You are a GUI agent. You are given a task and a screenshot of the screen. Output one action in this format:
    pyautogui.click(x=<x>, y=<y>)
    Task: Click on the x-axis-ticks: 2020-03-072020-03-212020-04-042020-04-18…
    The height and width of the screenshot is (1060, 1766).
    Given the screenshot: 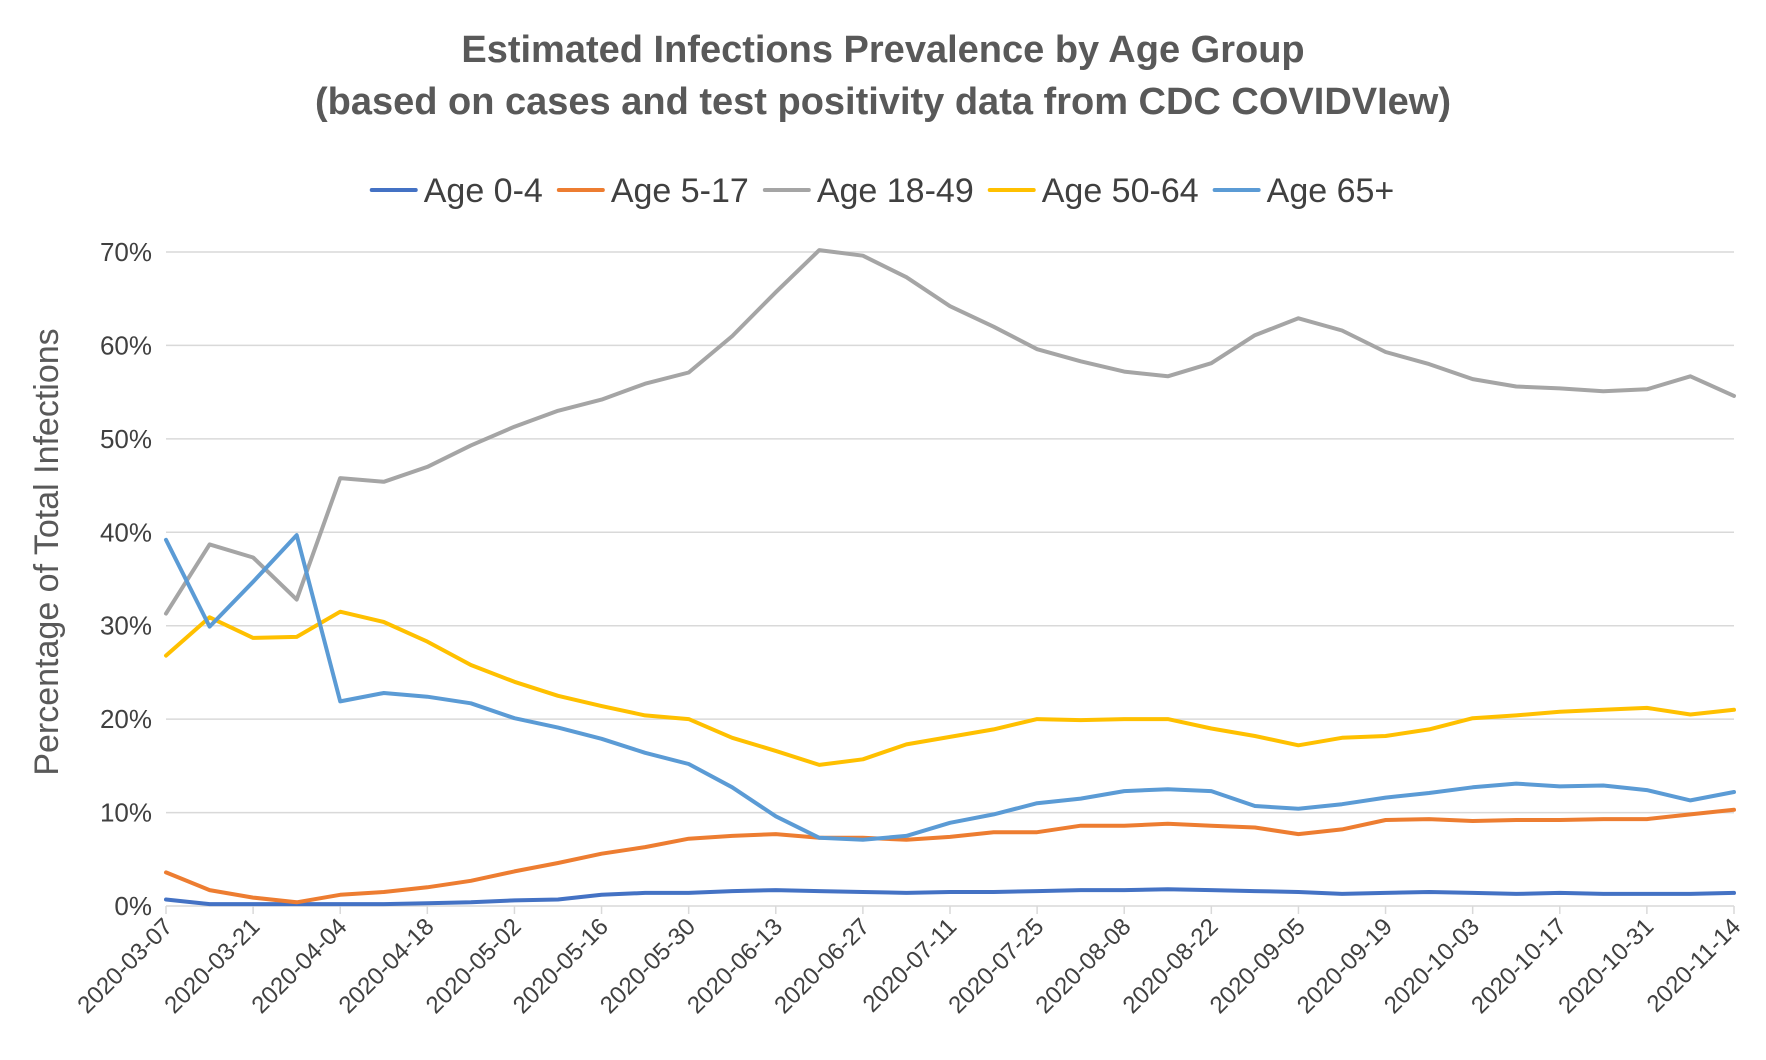 What is the action you would take?
    pyautogui.click(x=909, y=962)
    